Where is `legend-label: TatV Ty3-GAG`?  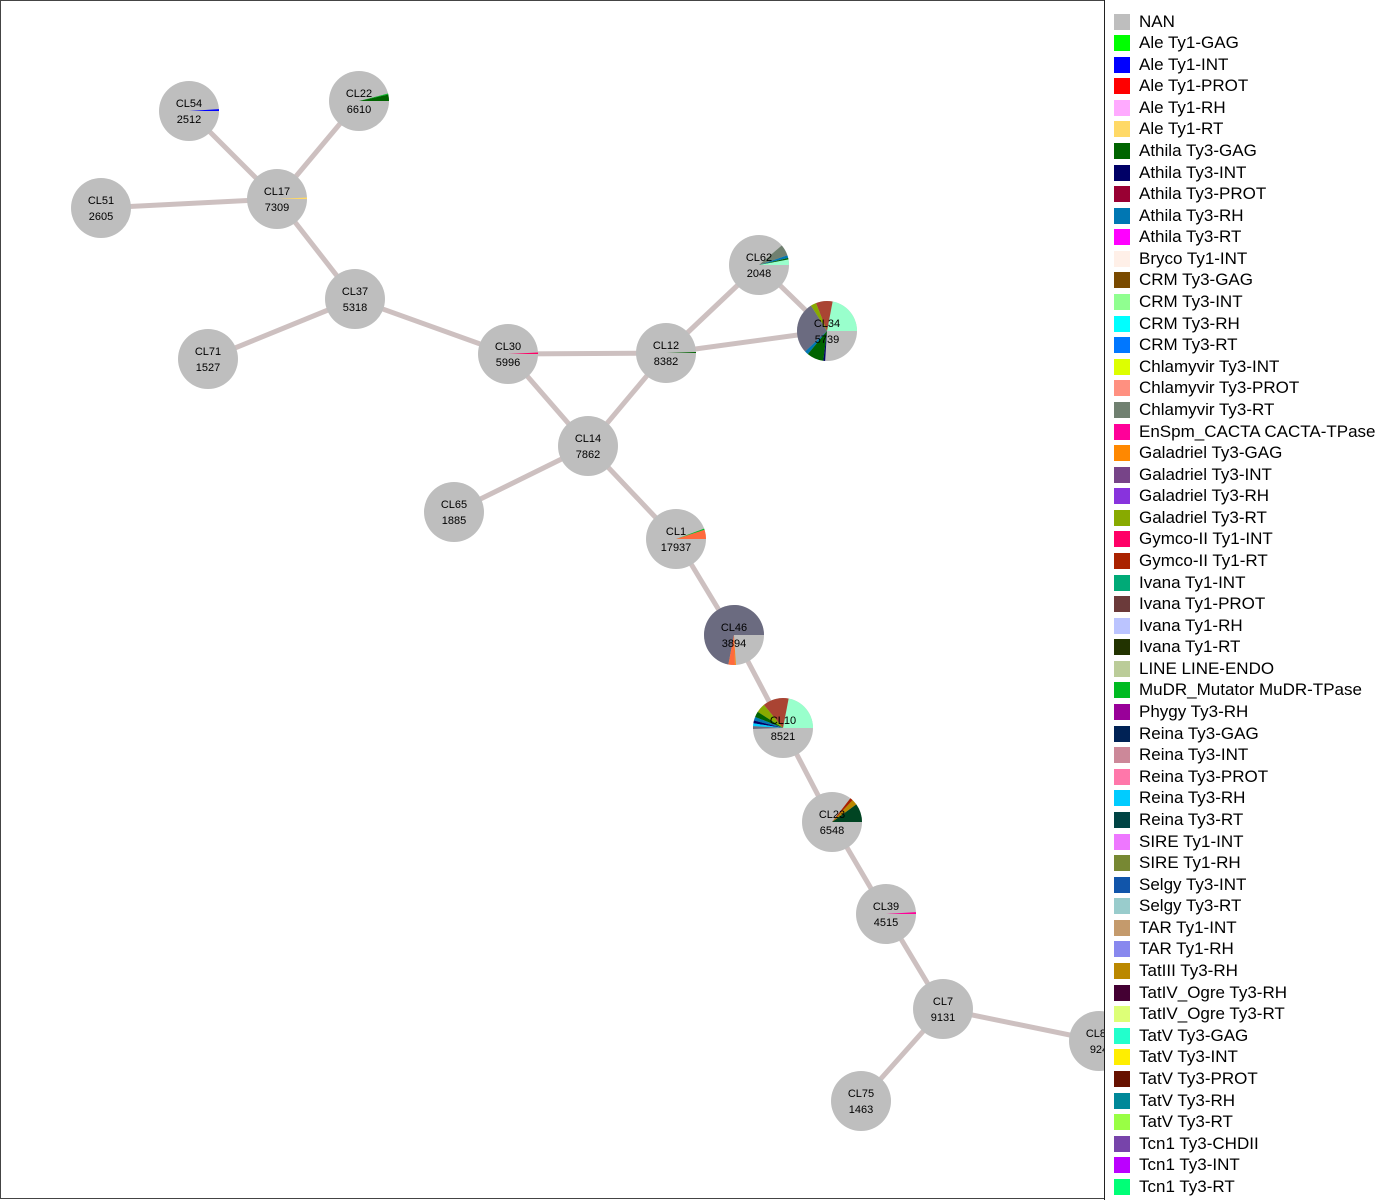
legend-label: TatV Ty3-GAG is located at coordinates (1194, 1035).